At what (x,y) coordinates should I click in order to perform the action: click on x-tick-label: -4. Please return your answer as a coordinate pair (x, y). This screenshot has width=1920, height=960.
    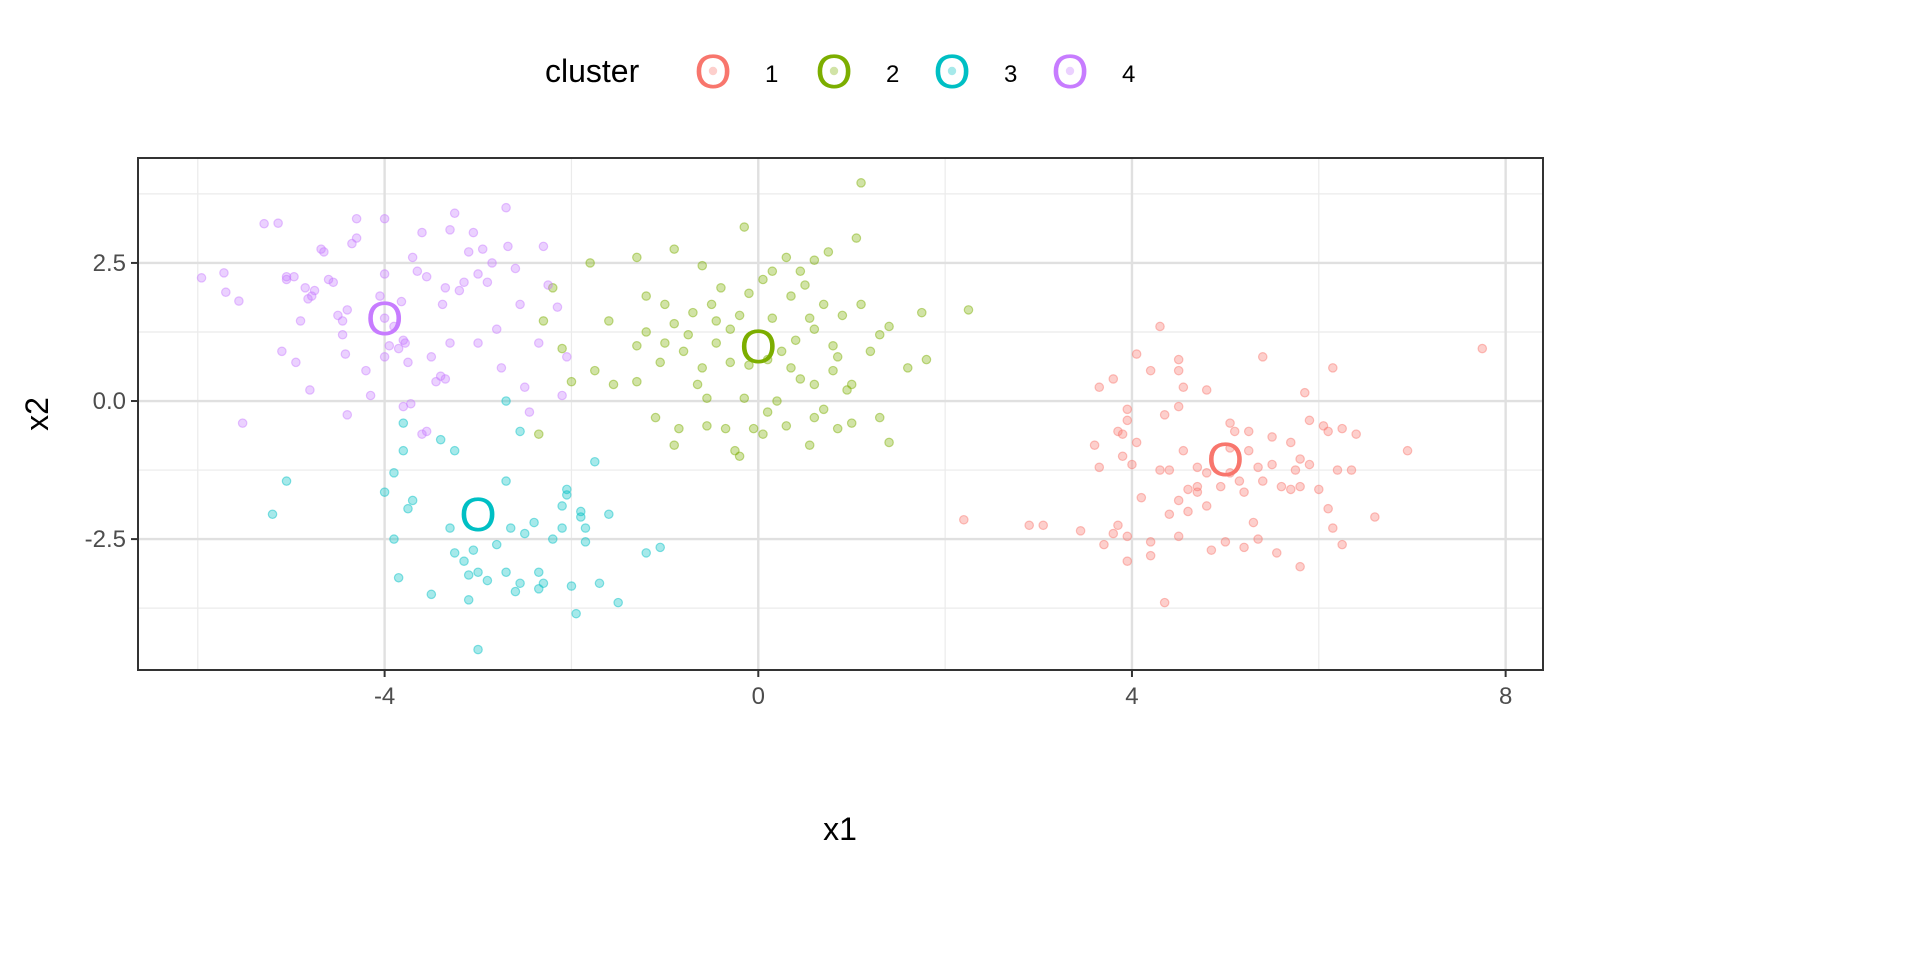
    Looking at the image, I should click on (384, 696).